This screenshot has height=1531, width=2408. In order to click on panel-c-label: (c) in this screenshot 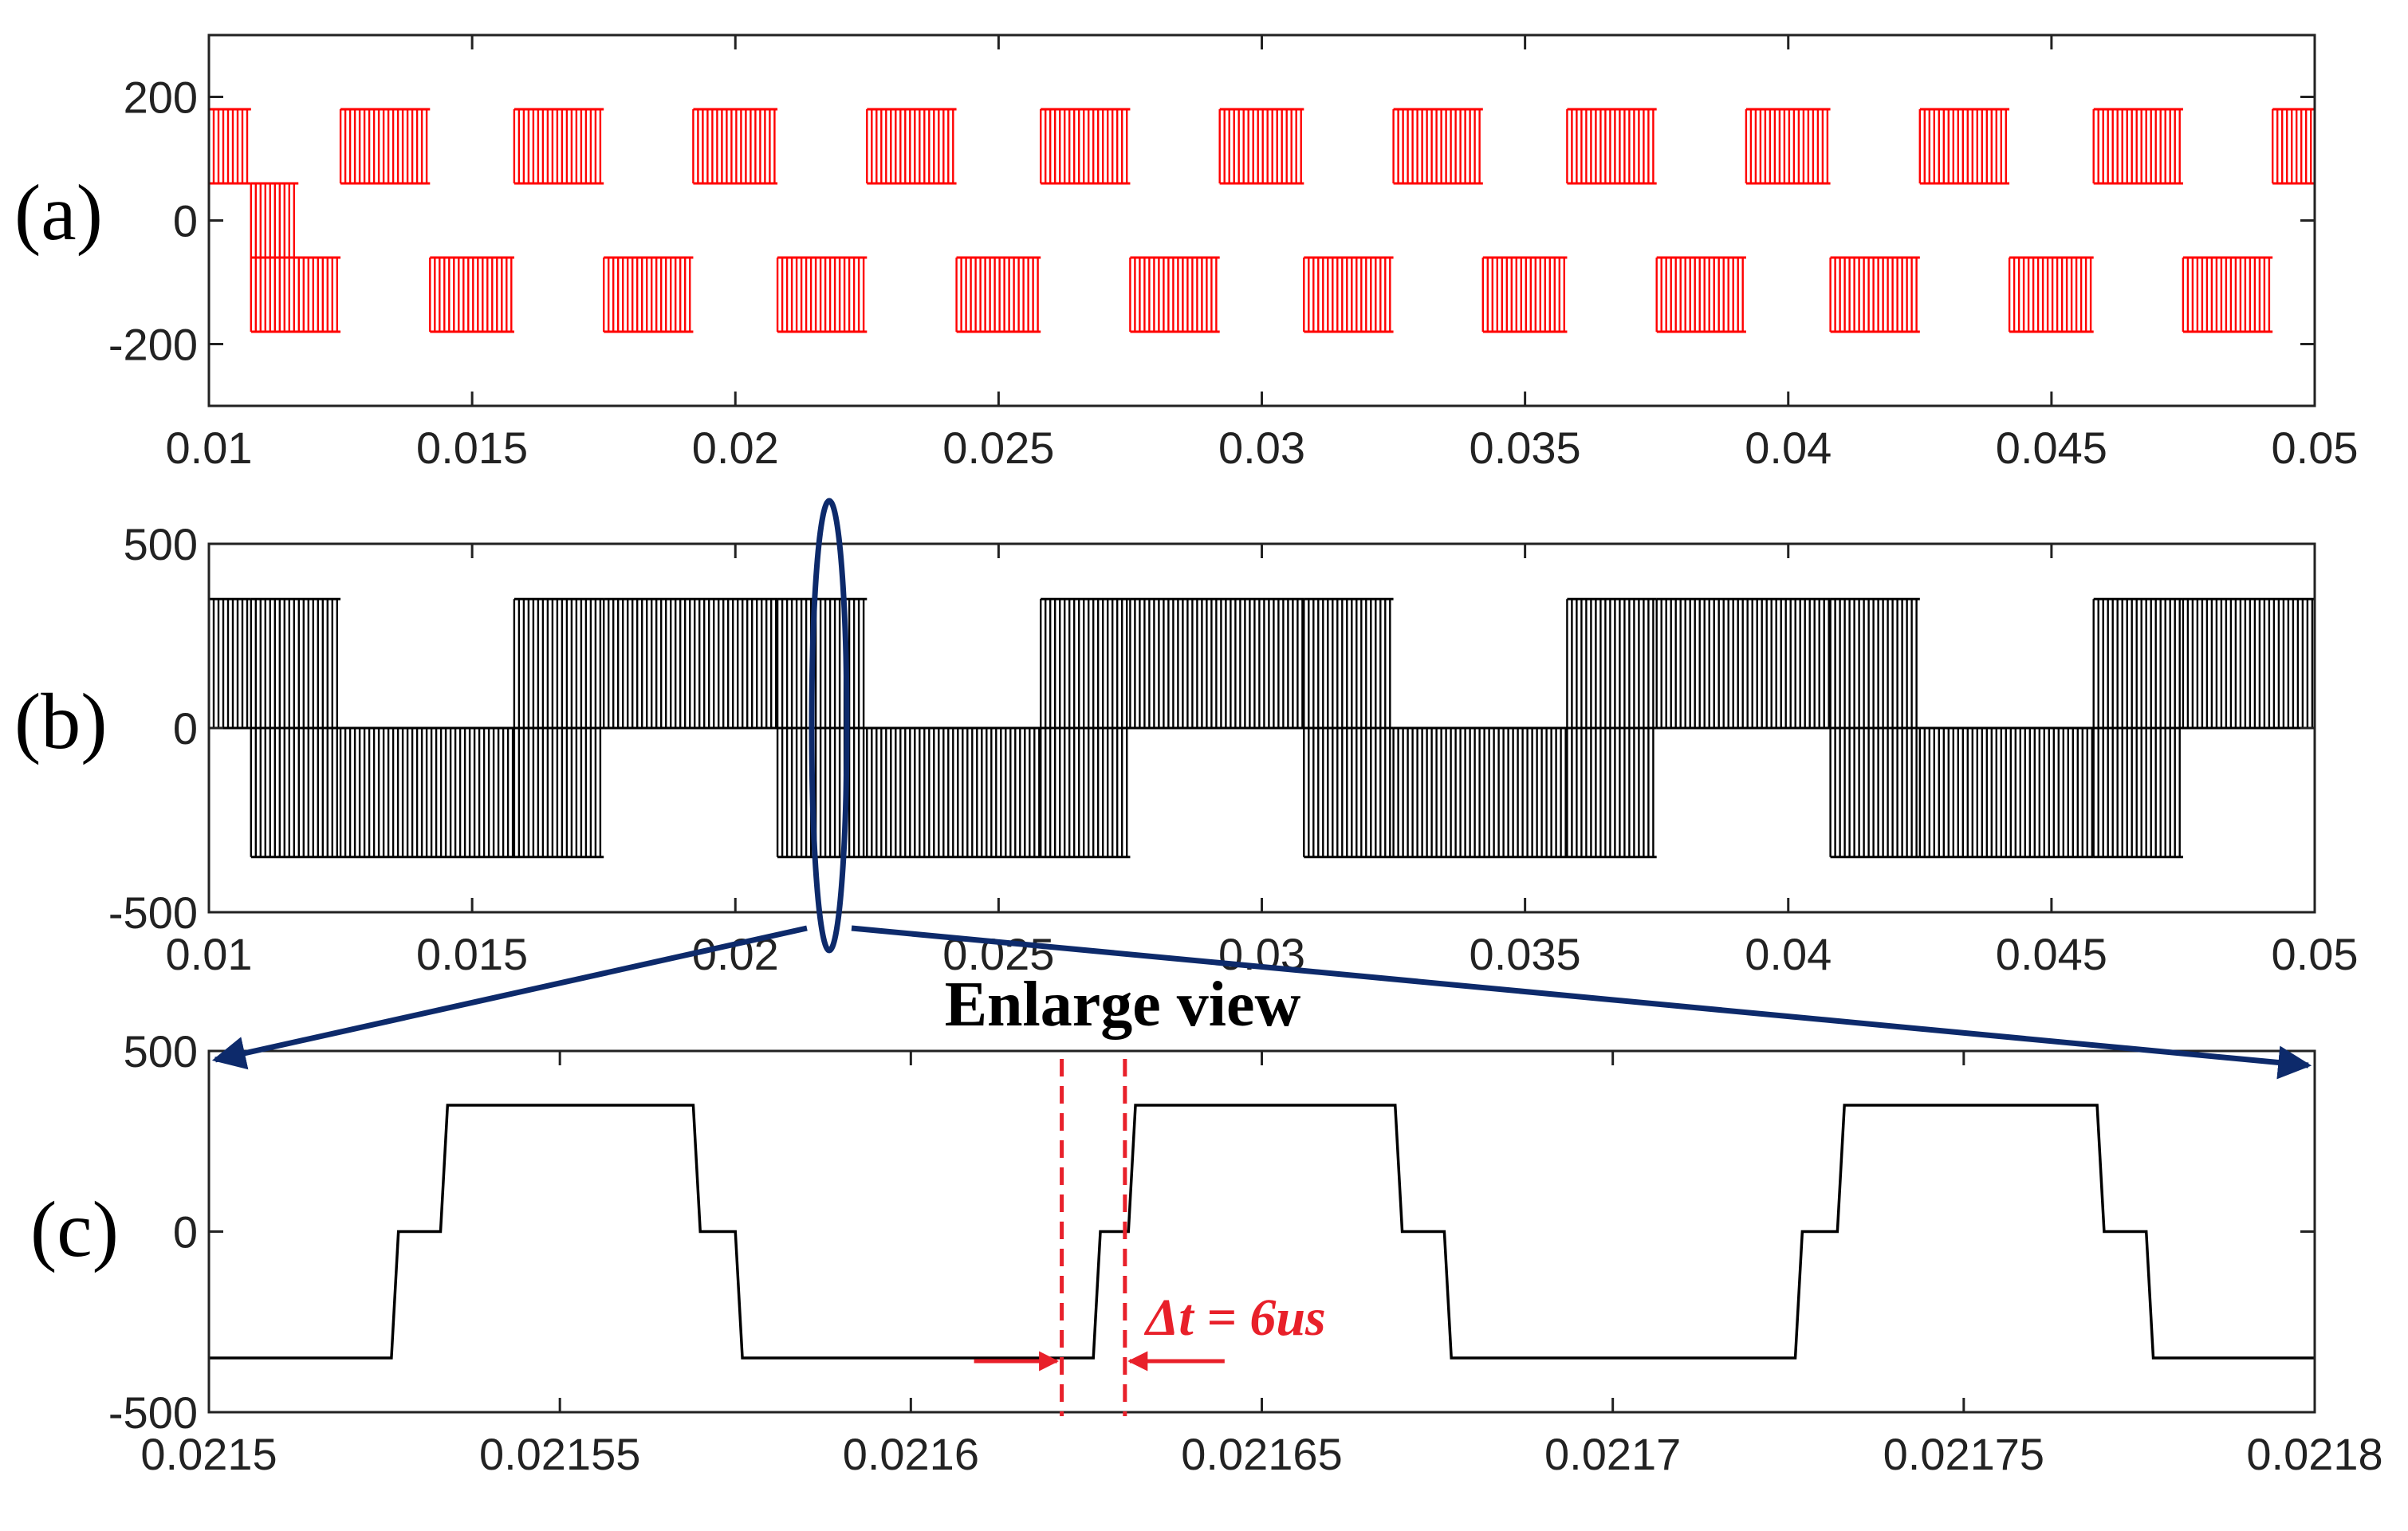, I will do `click(74, 1229)`.